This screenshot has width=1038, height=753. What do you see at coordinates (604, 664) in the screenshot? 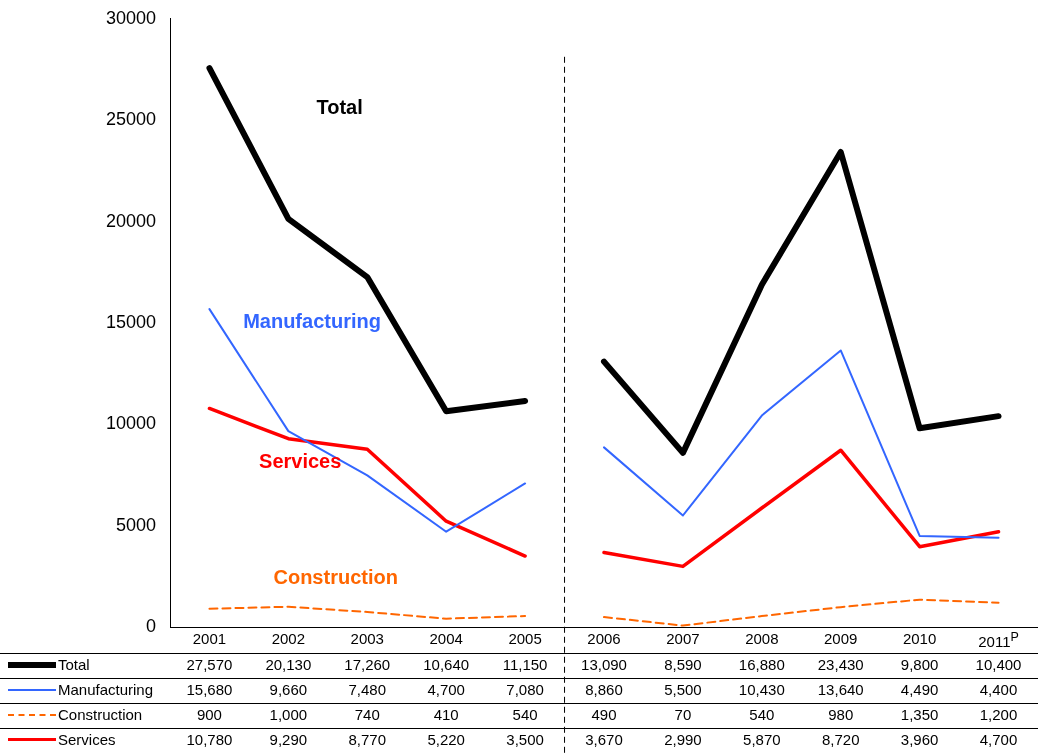
I see `data-label: 13,090` at bounding box center [604, 664].